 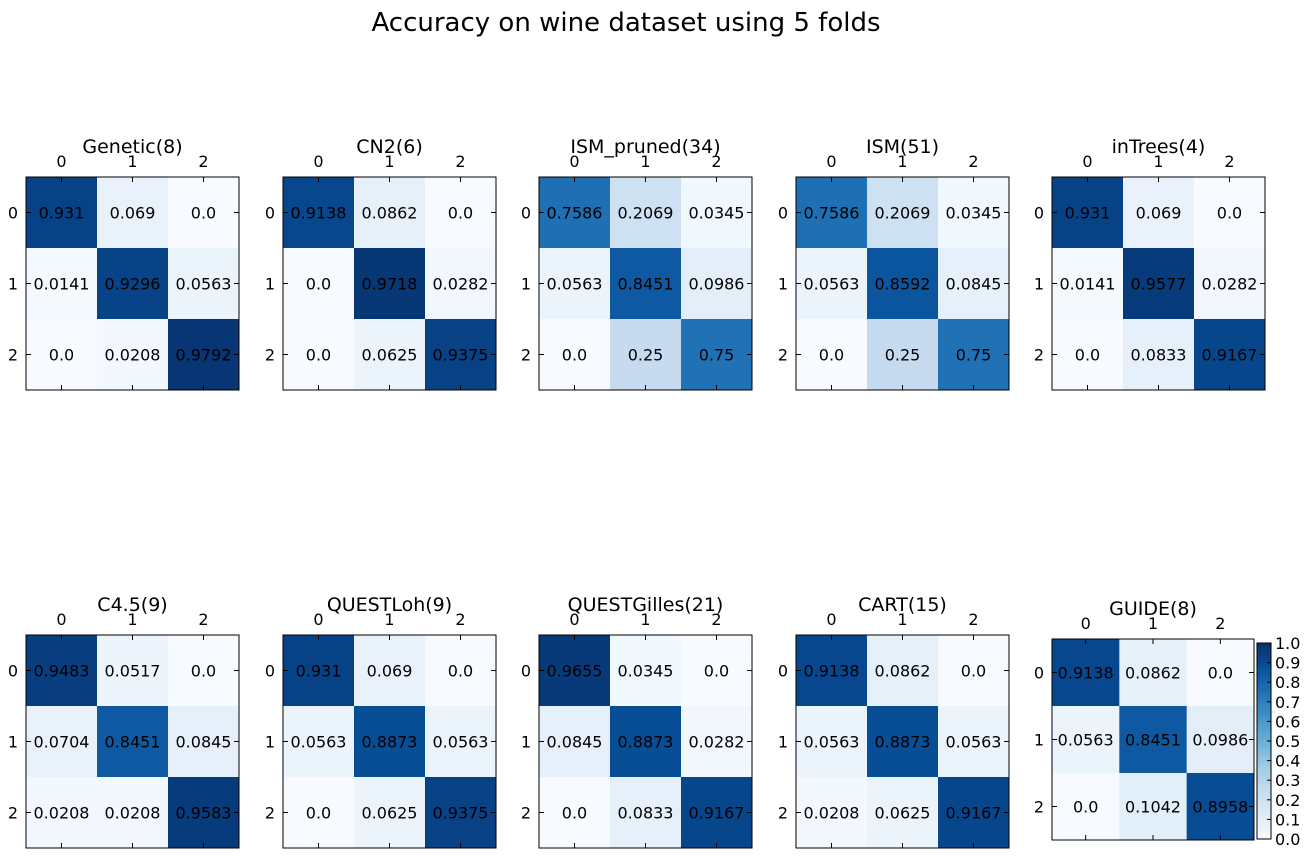 What do you see at coordinates (1287, 741) in the screenshot?
I see `colorbar-tick-label: 0.5` at bounding box center [1287, 741].